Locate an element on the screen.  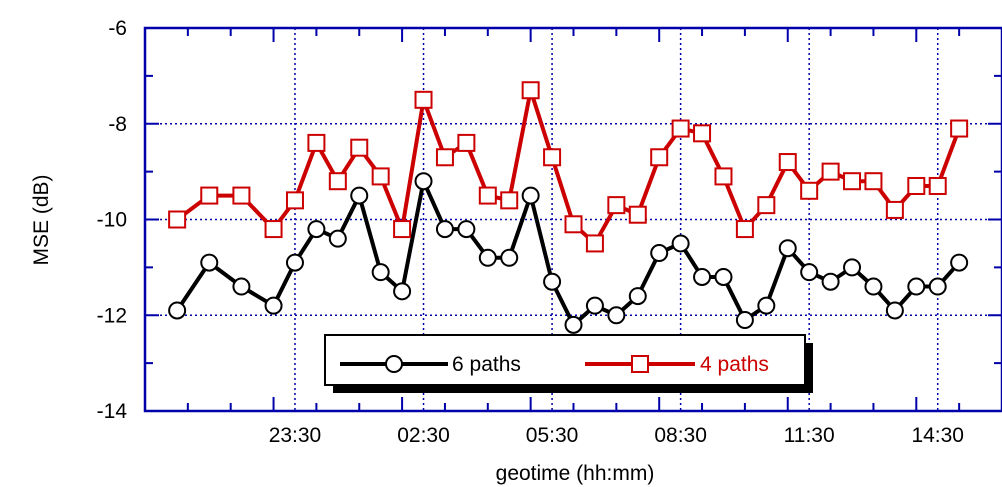
x-tick-label: 05:30 is located at coordinates (552, 435).